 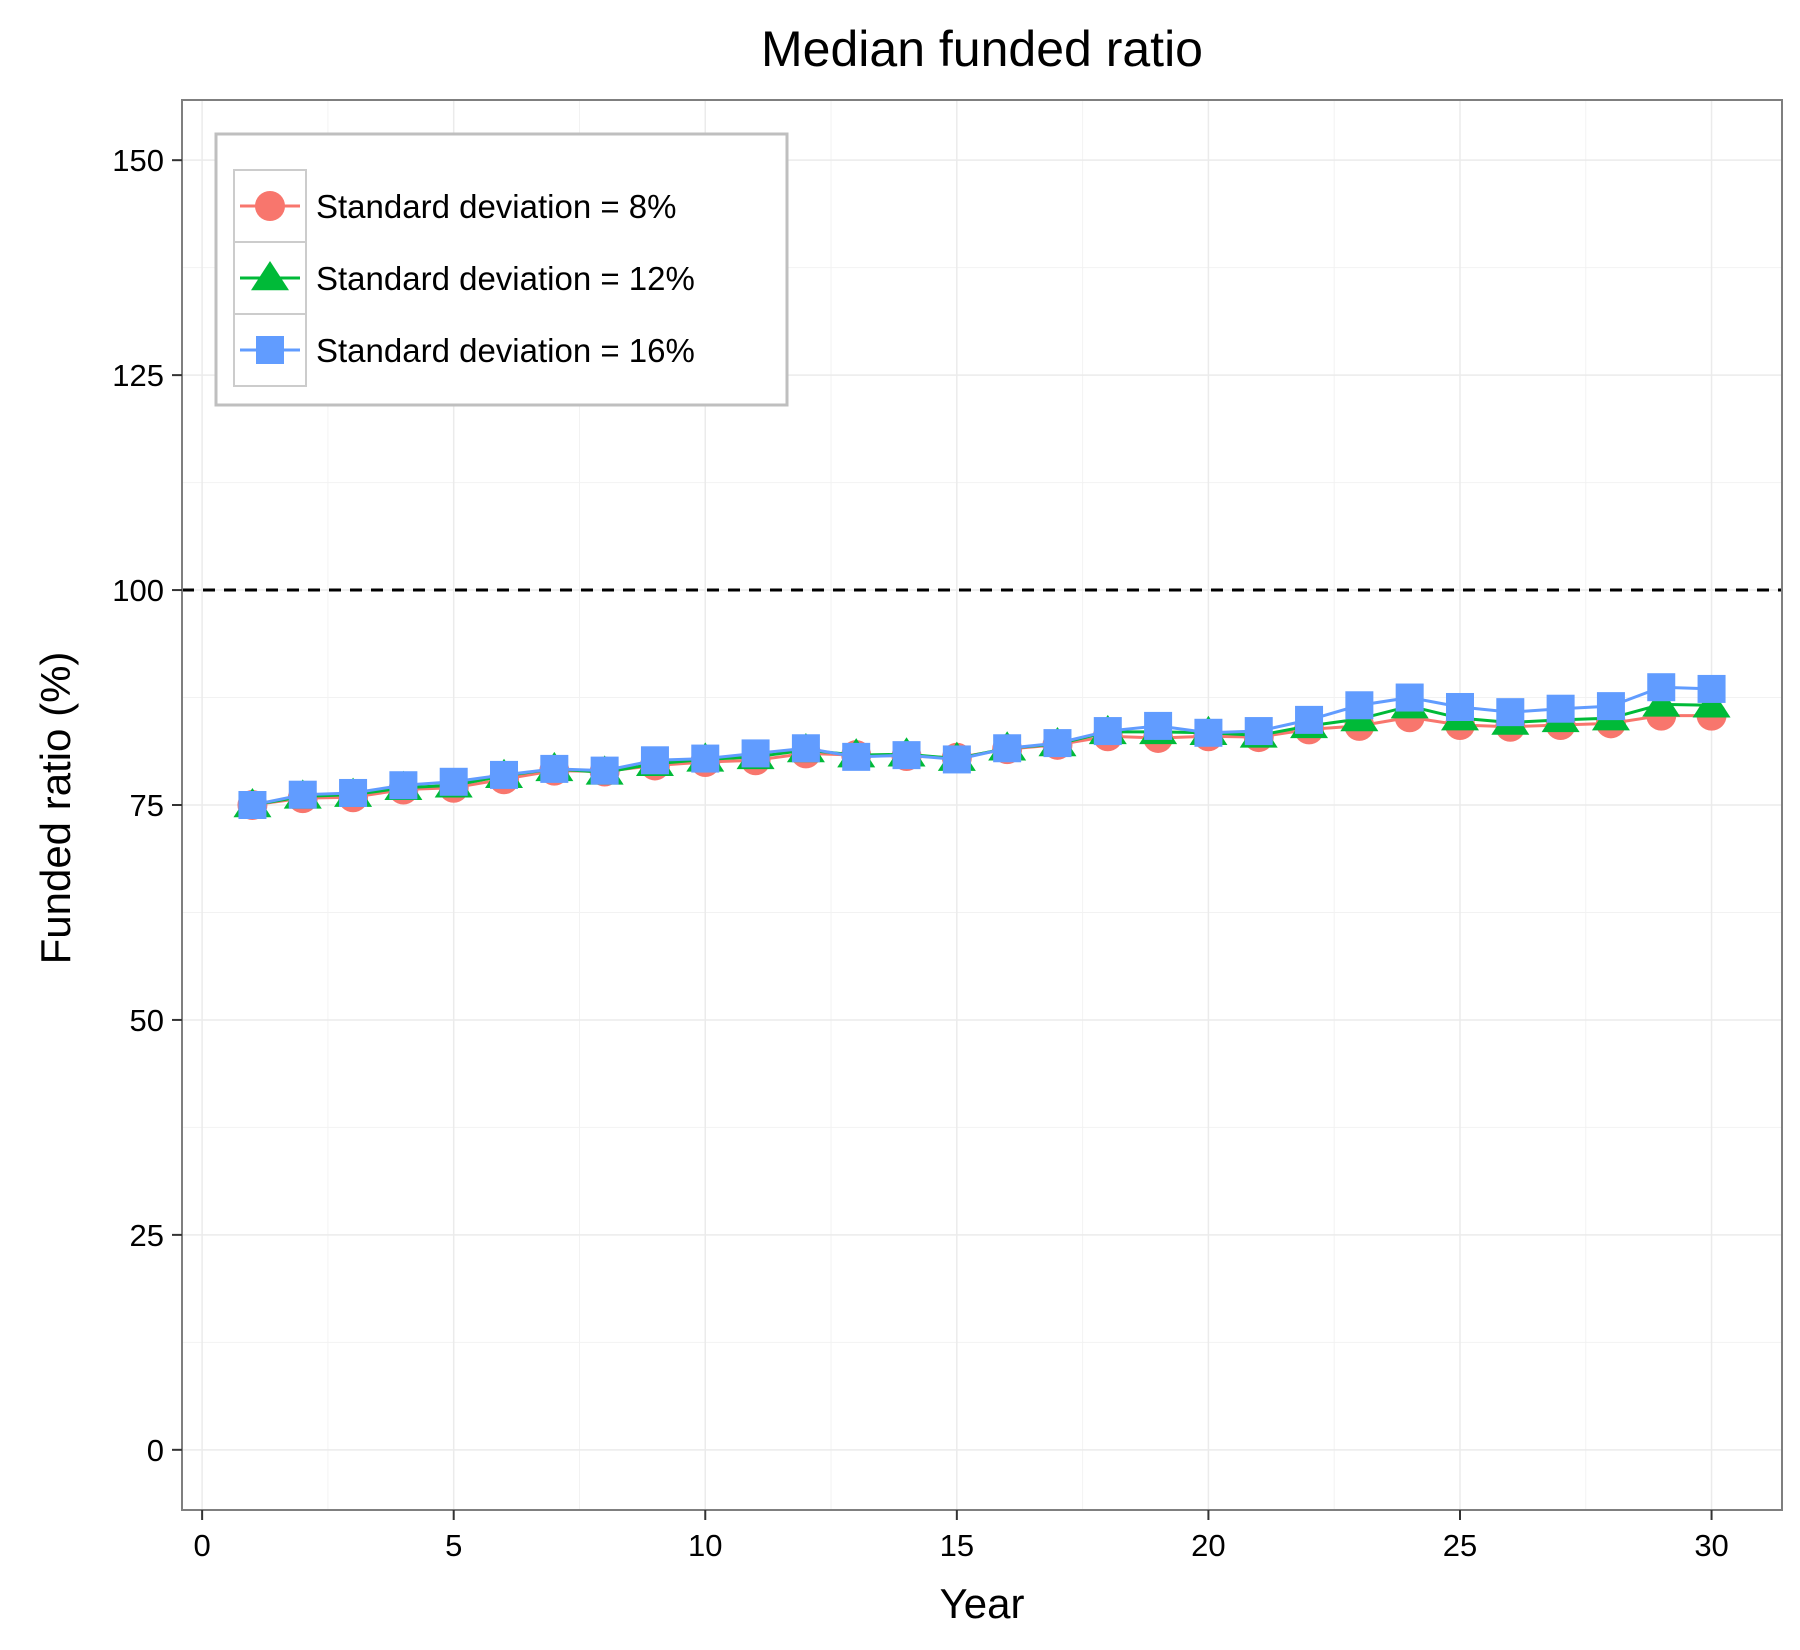 I want to click on x-tick-label: 5, so click(x=453, y=1545).